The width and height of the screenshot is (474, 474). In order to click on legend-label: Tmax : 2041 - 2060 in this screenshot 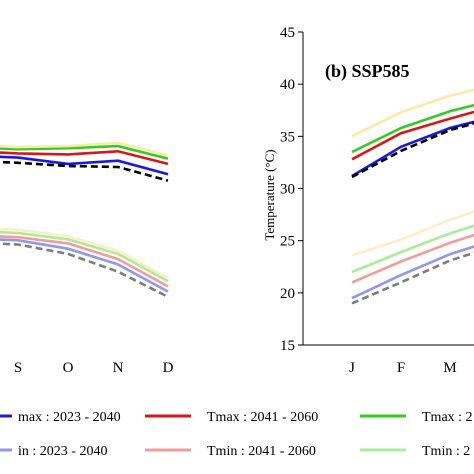, I will do `click(262, 417)`.